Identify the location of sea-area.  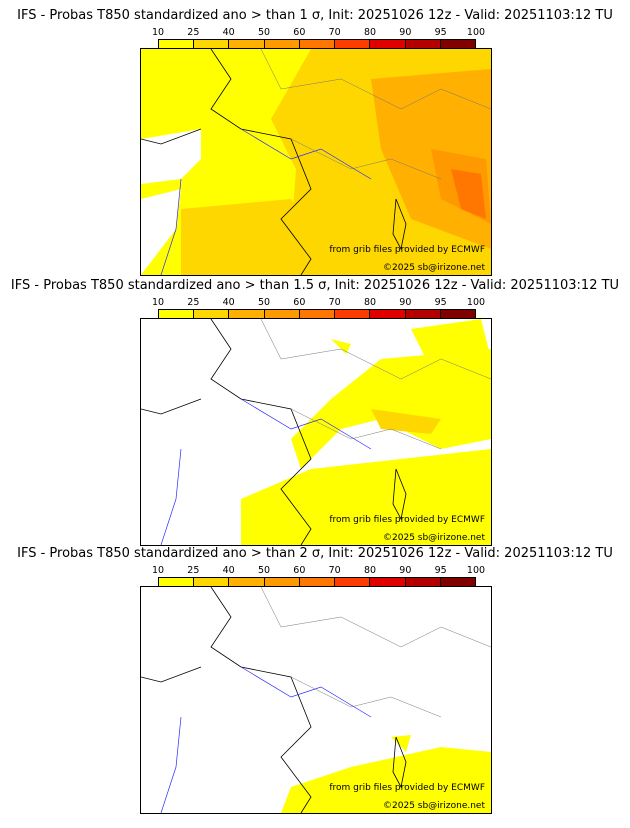
(161, 232).